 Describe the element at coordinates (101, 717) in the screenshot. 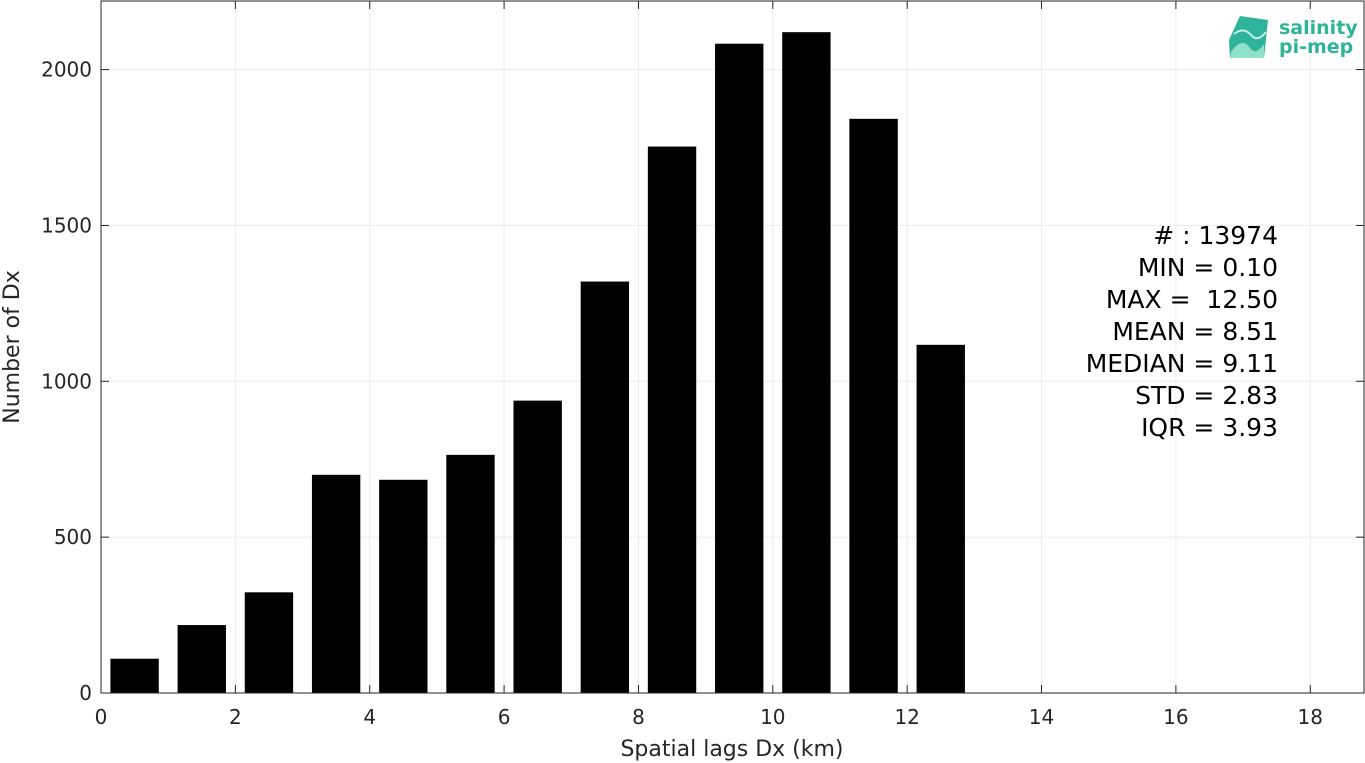

I see `x-tick-label: 0` at that location.